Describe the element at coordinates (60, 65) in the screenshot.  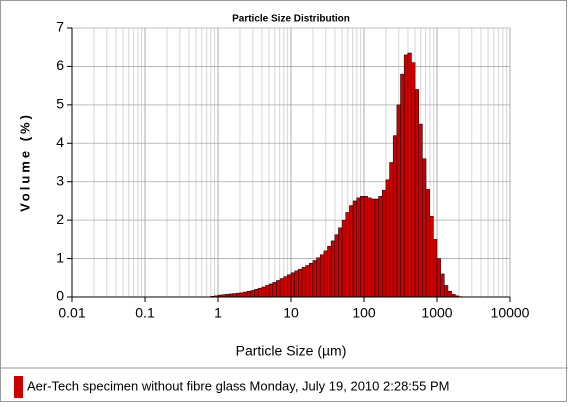
I see `y-tick-label: 6` at that location.